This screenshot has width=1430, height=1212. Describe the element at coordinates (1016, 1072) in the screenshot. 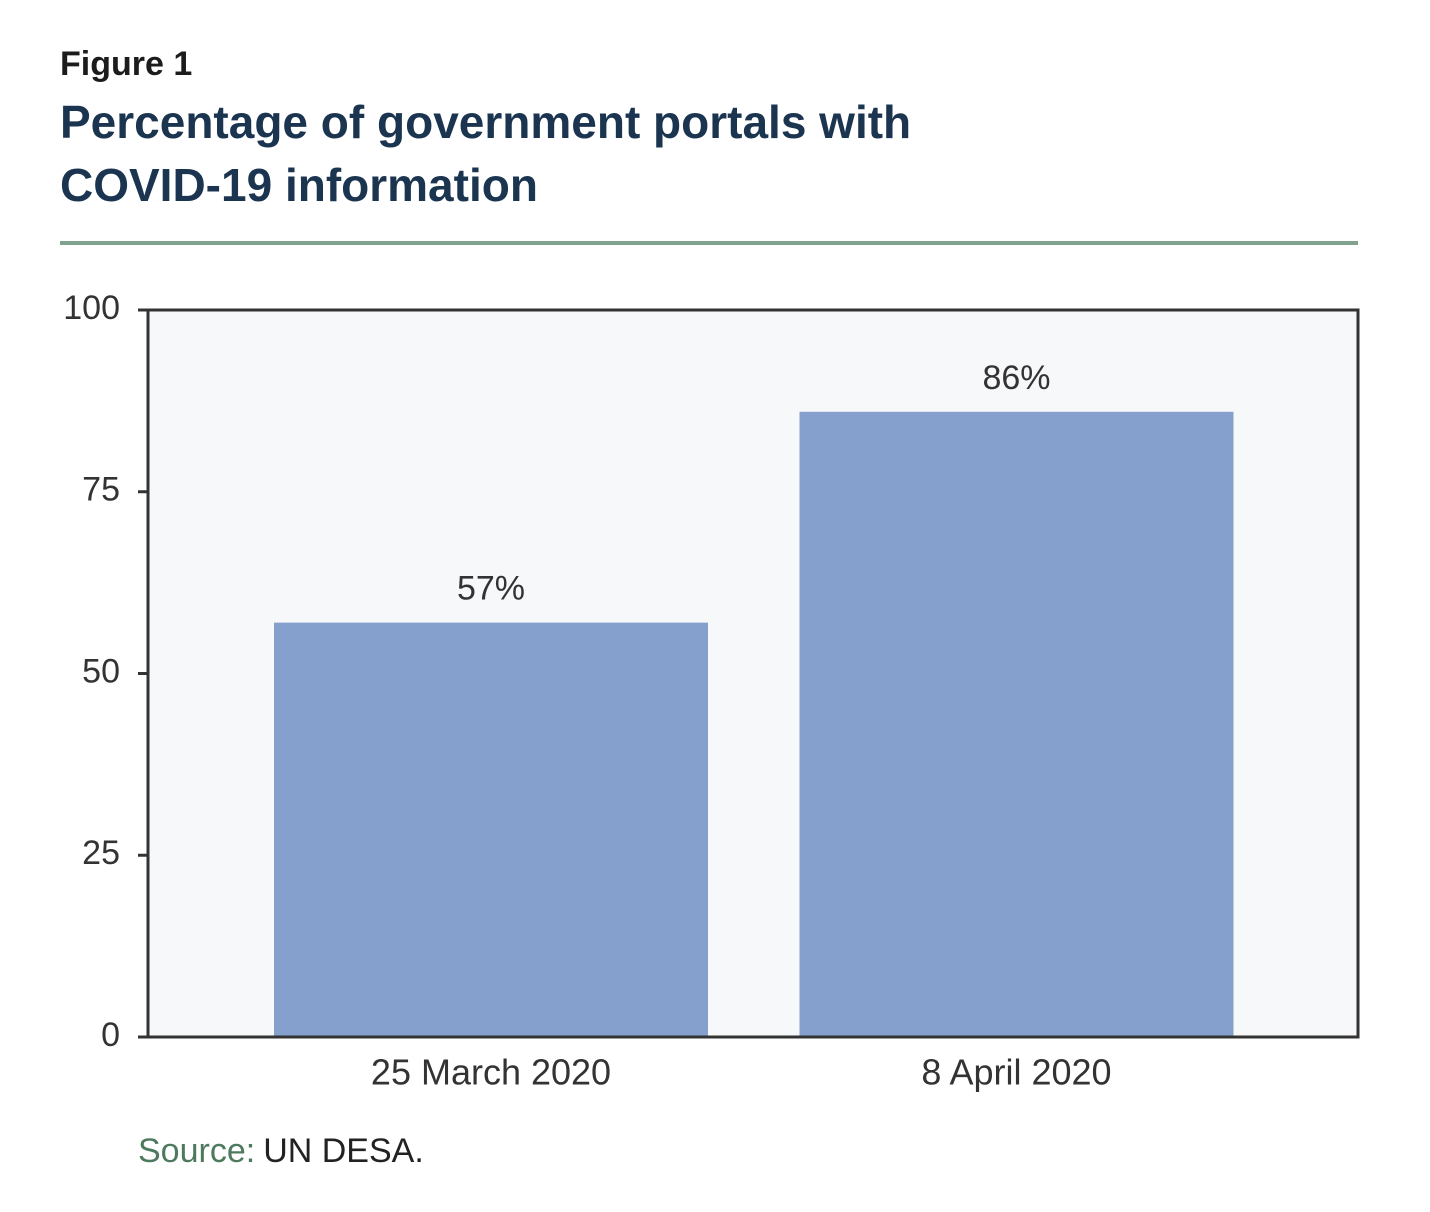

I see `x-tick-label: 8 April 2020` at that location.